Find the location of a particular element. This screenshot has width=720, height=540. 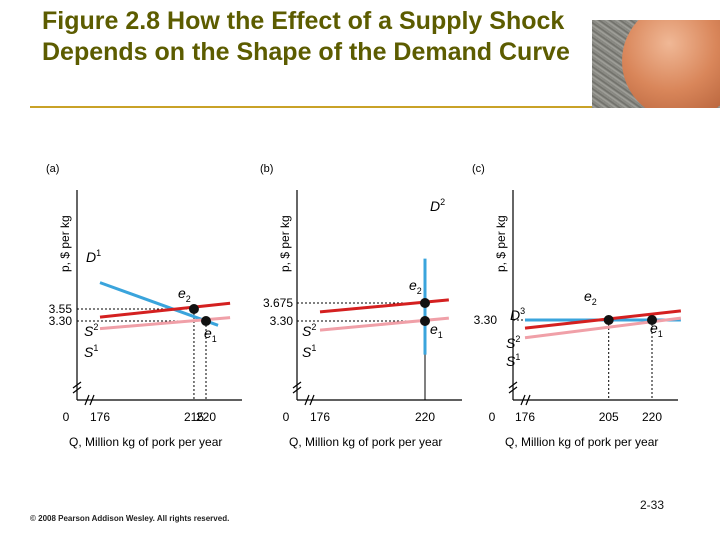

panel-b-x-tick-zero: 0 is located at coordinates (286, 417).